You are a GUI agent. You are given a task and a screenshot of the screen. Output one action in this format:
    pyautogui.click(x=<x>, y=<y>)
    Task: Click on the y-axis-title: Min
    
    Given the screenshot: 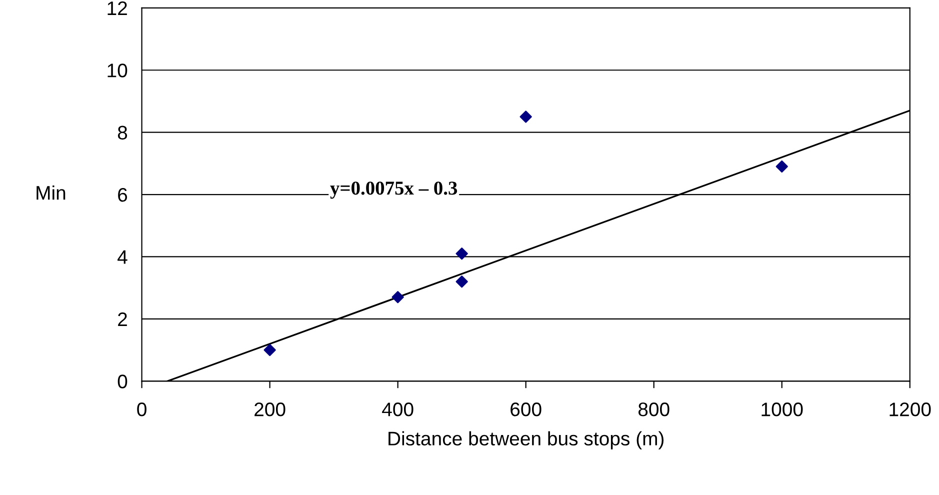 What is the action you would take?
    pyautogui.click(x=51, y=192)
    